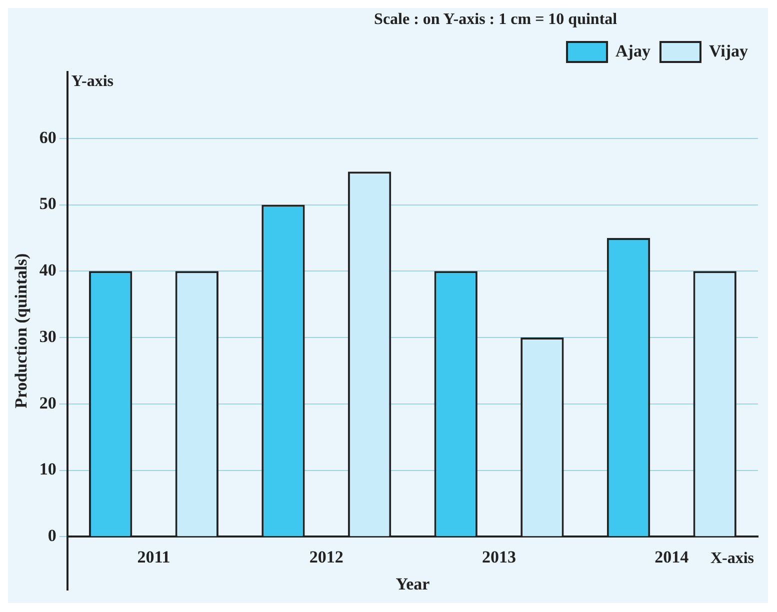 Image resolution: width=777 pixels, height=612 pixels. I want to click on x-tick-label: 2014, so click(672, 556).